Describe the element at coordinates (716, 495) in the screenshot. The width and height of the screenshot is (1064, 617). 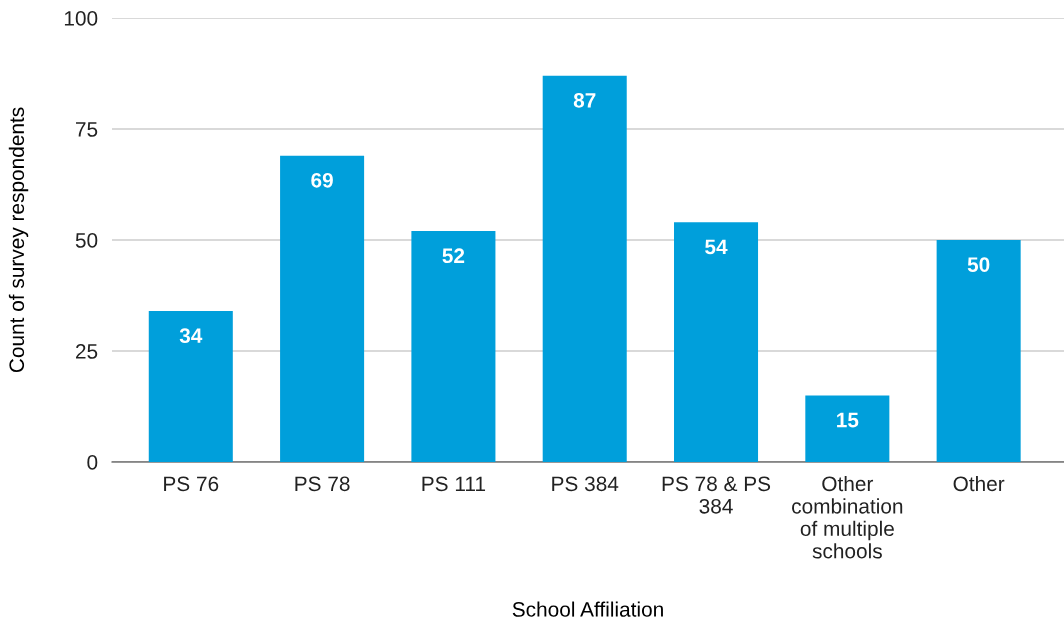
I see `x-tick-label: PS 78 & PS 384` at that location.